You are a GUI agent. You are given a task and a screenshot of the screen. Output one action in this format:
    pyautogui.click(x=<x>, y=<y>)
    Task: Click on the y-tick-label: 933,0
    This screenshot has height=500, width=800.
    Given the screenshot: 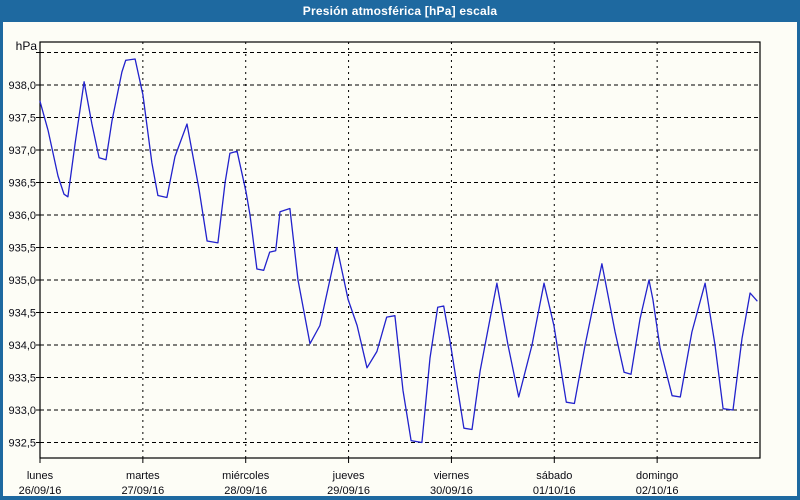 What is the action you would take?
    pyautogui.click(x=22, y=411)
    